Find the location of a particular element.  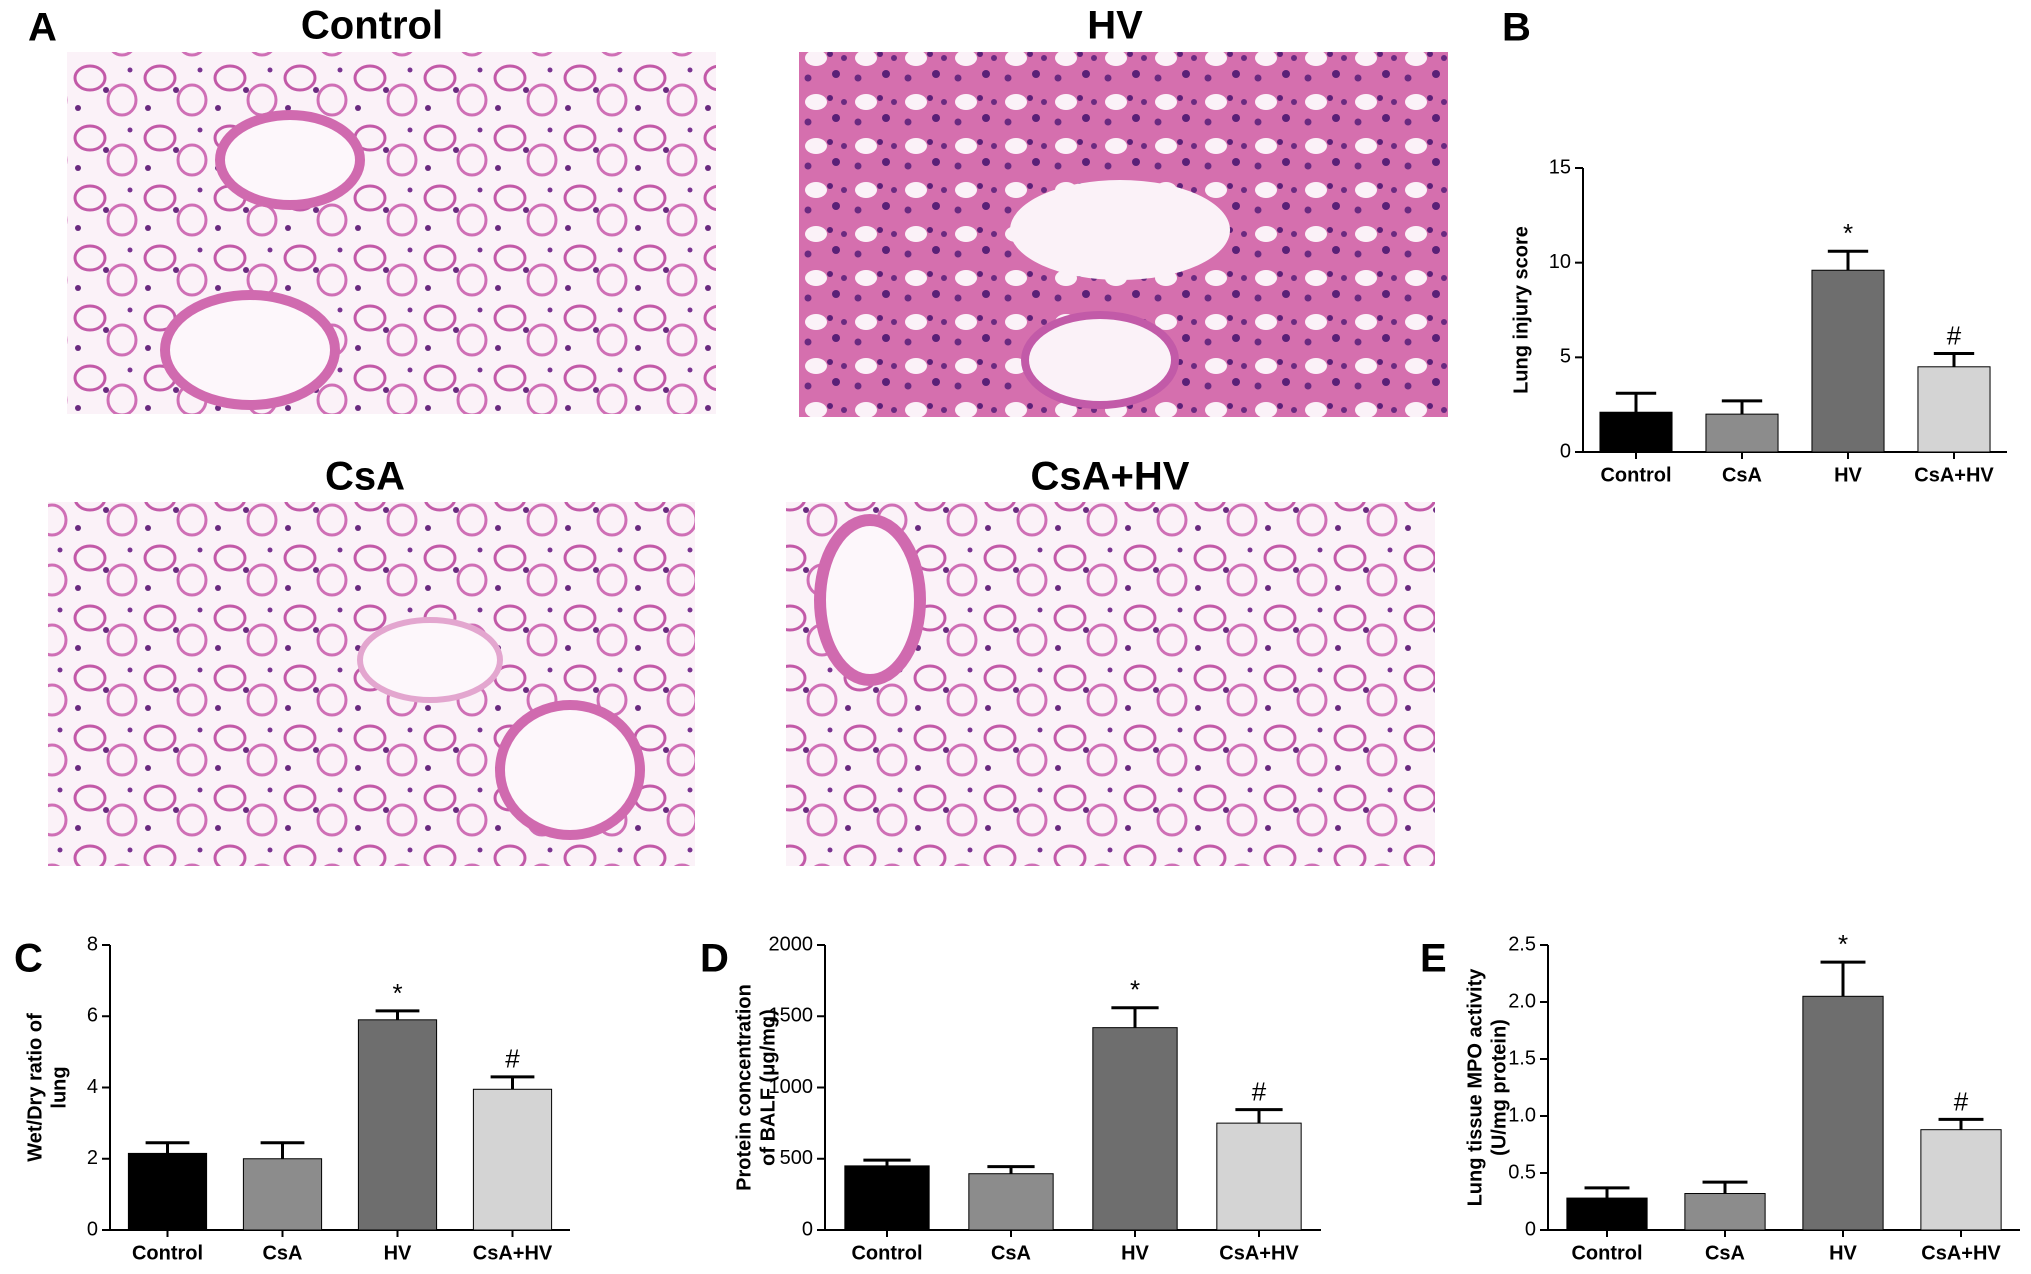

y-tick-label: 15 is located at coordinates (1560, 167).